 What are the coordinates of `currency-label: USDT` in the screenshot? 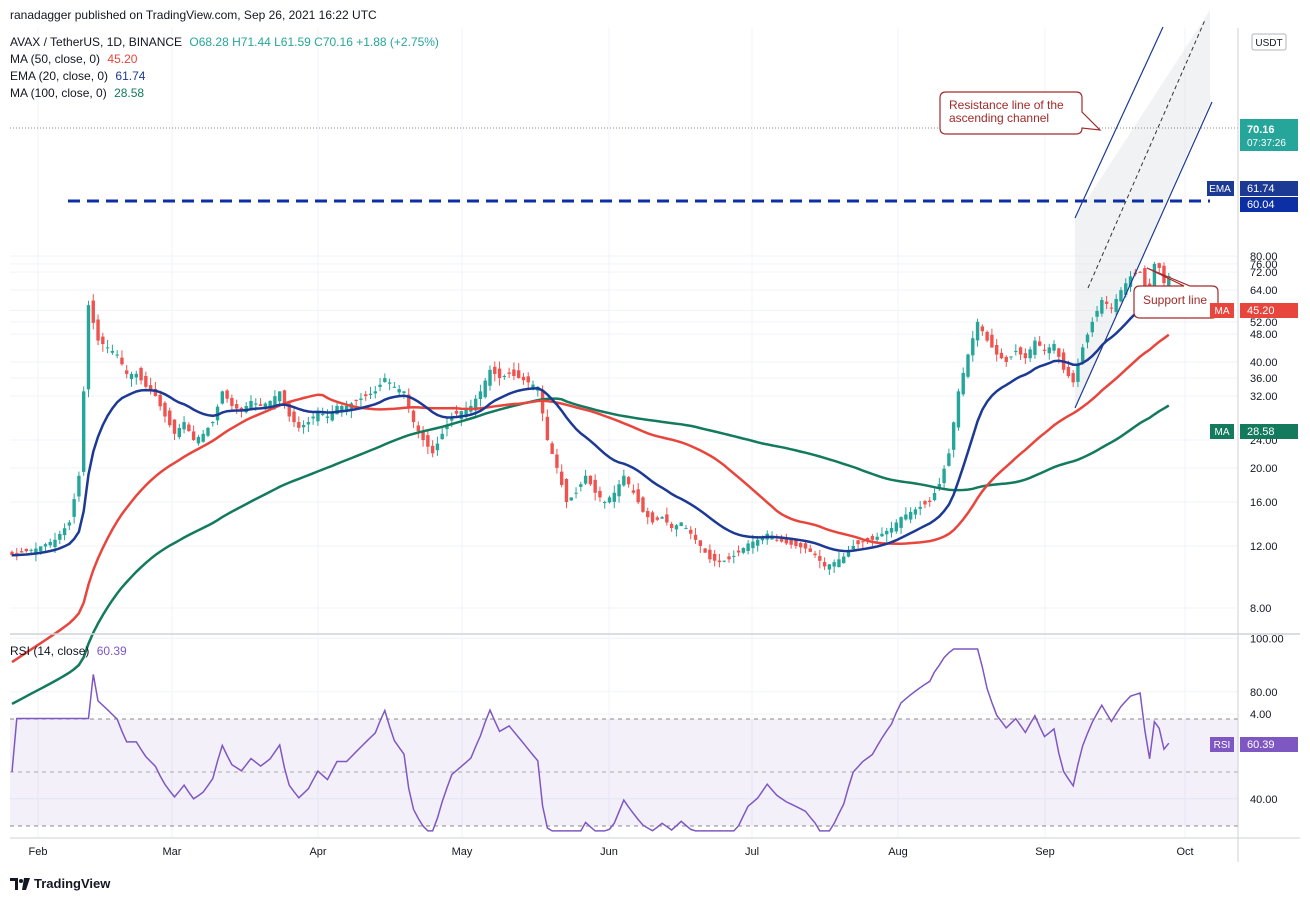 It's located at (1268, 43).